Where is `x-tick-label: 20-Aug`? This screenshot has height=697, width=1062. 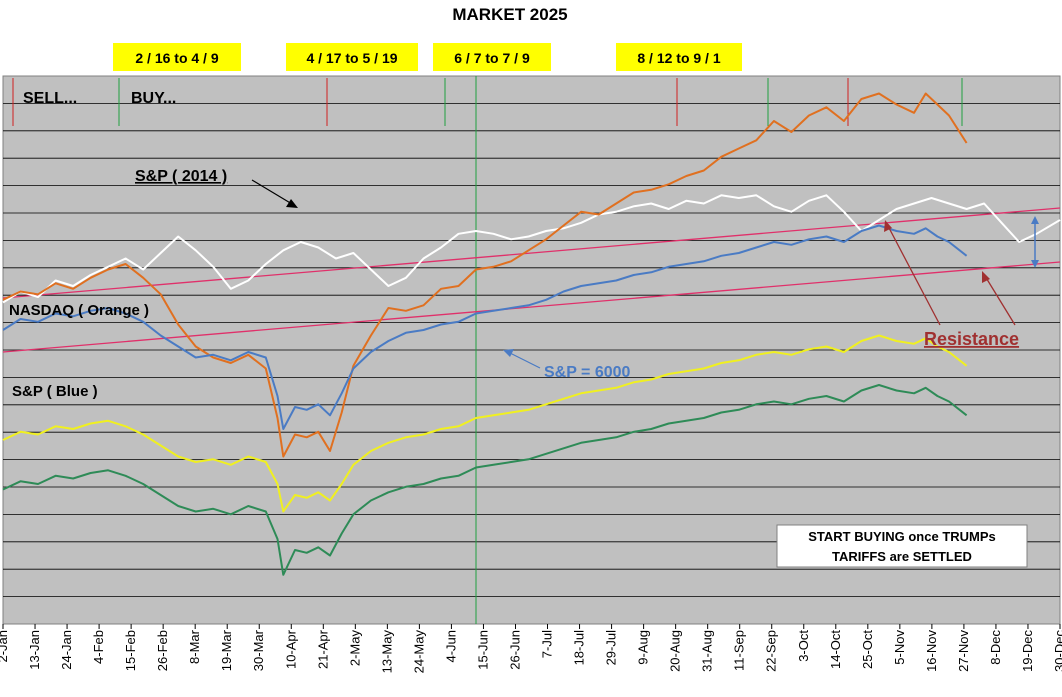
x-tick-label: 20-Aug is located at coordinates (675, 651).